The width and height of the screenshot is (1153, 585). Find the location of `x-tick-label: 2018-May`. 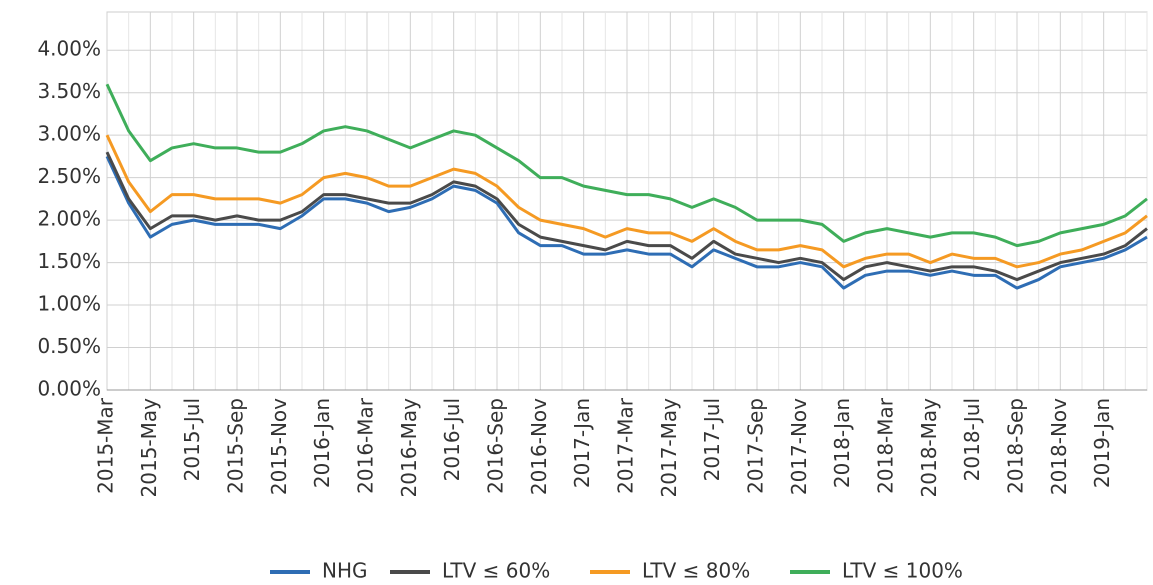

x-tick-label: 2018-May is located at coordinates (929, 448).